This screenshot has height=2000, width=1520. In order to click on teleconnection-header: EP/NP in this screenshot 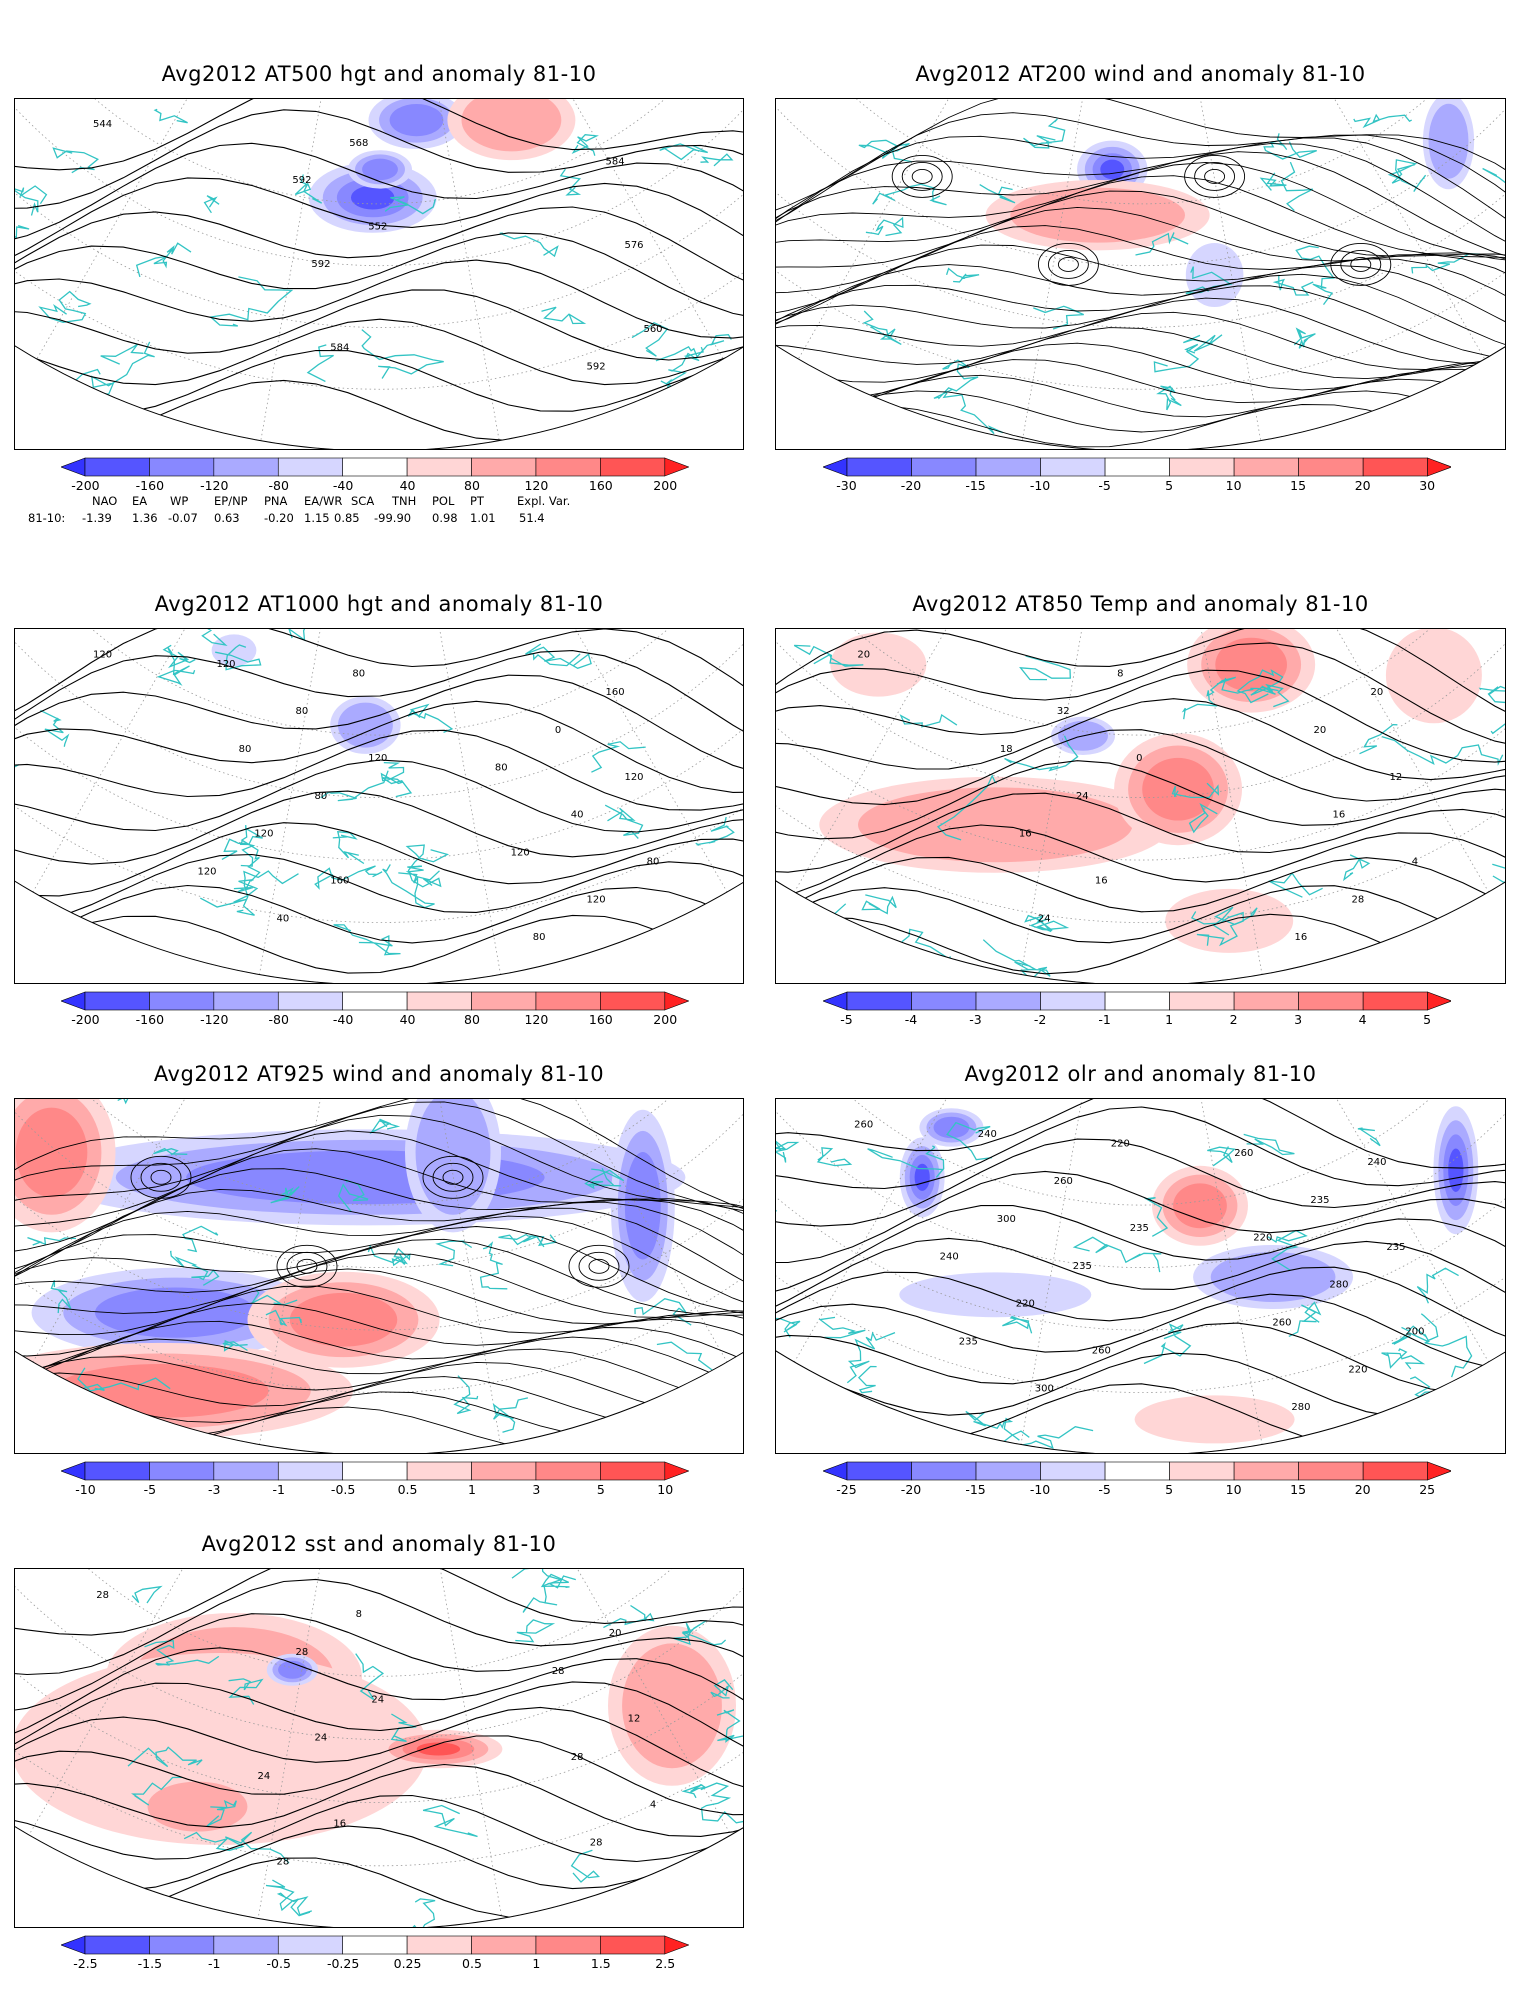, I will do `click(231, 501)`.